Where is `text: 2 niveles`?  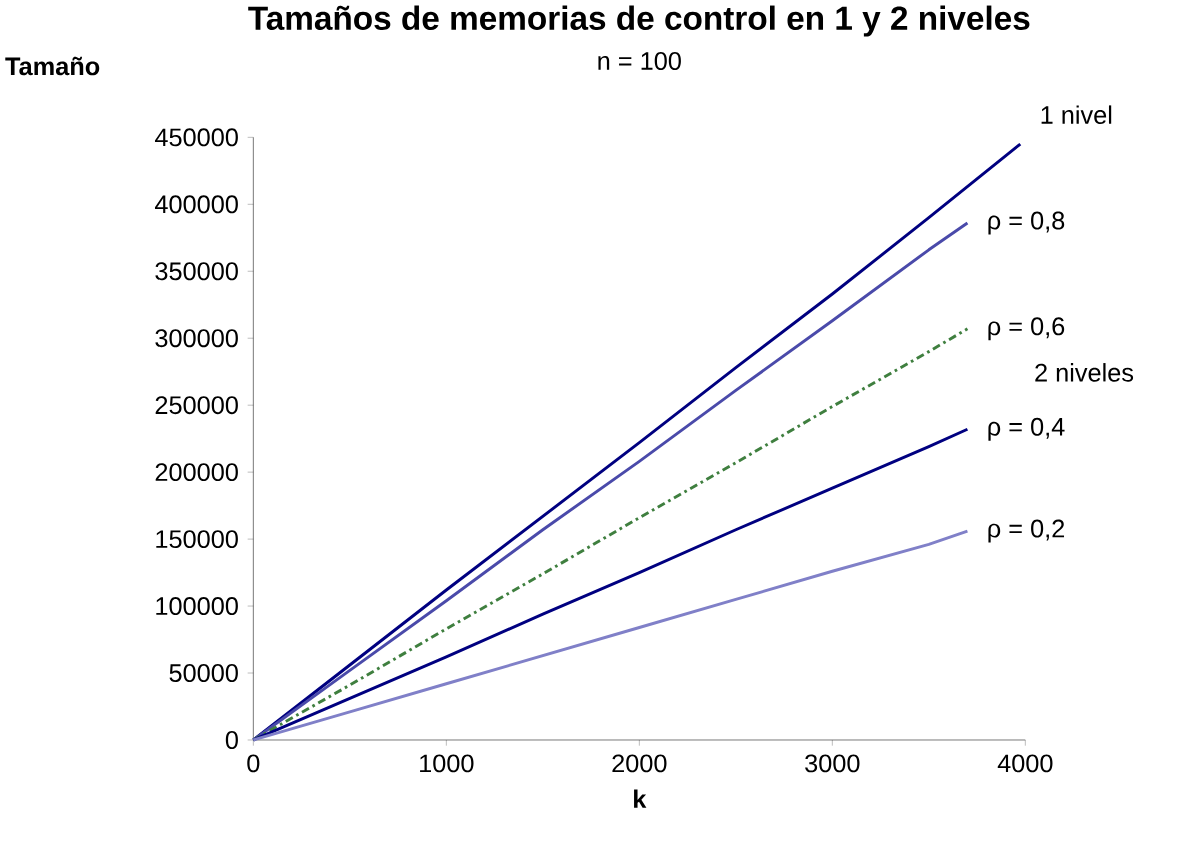 text: 2 niveles is located at coordinates (1084, 372).